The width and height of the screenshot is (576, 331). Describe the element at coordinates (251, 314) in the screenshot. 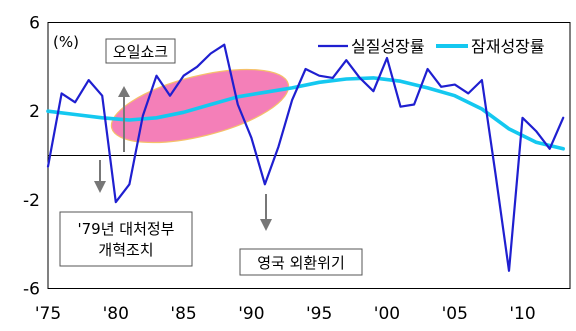

I see `x-tick-label: '90` at that location.